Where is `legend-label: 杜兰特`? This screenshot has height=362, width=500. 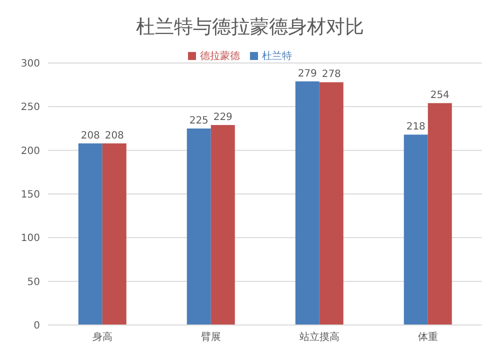
legend-label: 杜兰特 is located at coordinates (277, 56).